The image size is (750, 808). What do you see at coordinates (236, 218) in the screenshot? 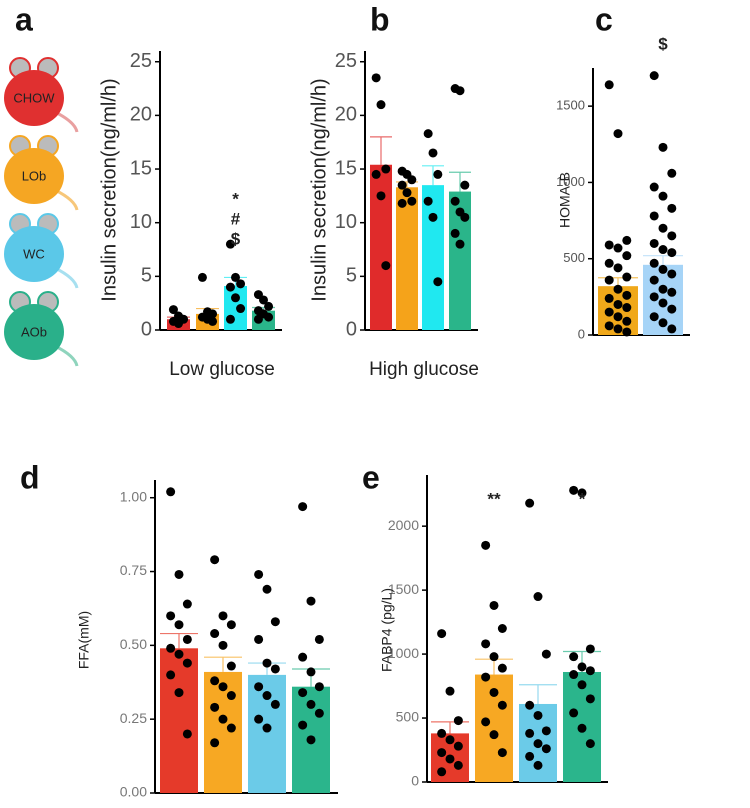
I see `annotation: #` at bounding box center [236, 218].